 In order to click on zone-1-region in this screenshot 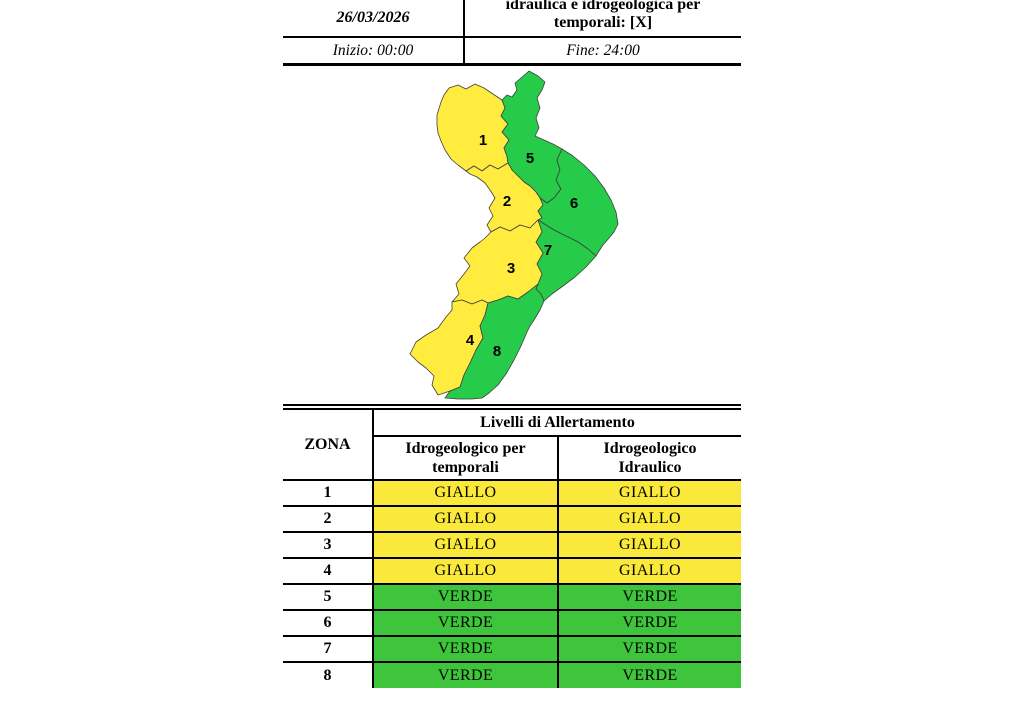, I will do `click(473, 127)`.